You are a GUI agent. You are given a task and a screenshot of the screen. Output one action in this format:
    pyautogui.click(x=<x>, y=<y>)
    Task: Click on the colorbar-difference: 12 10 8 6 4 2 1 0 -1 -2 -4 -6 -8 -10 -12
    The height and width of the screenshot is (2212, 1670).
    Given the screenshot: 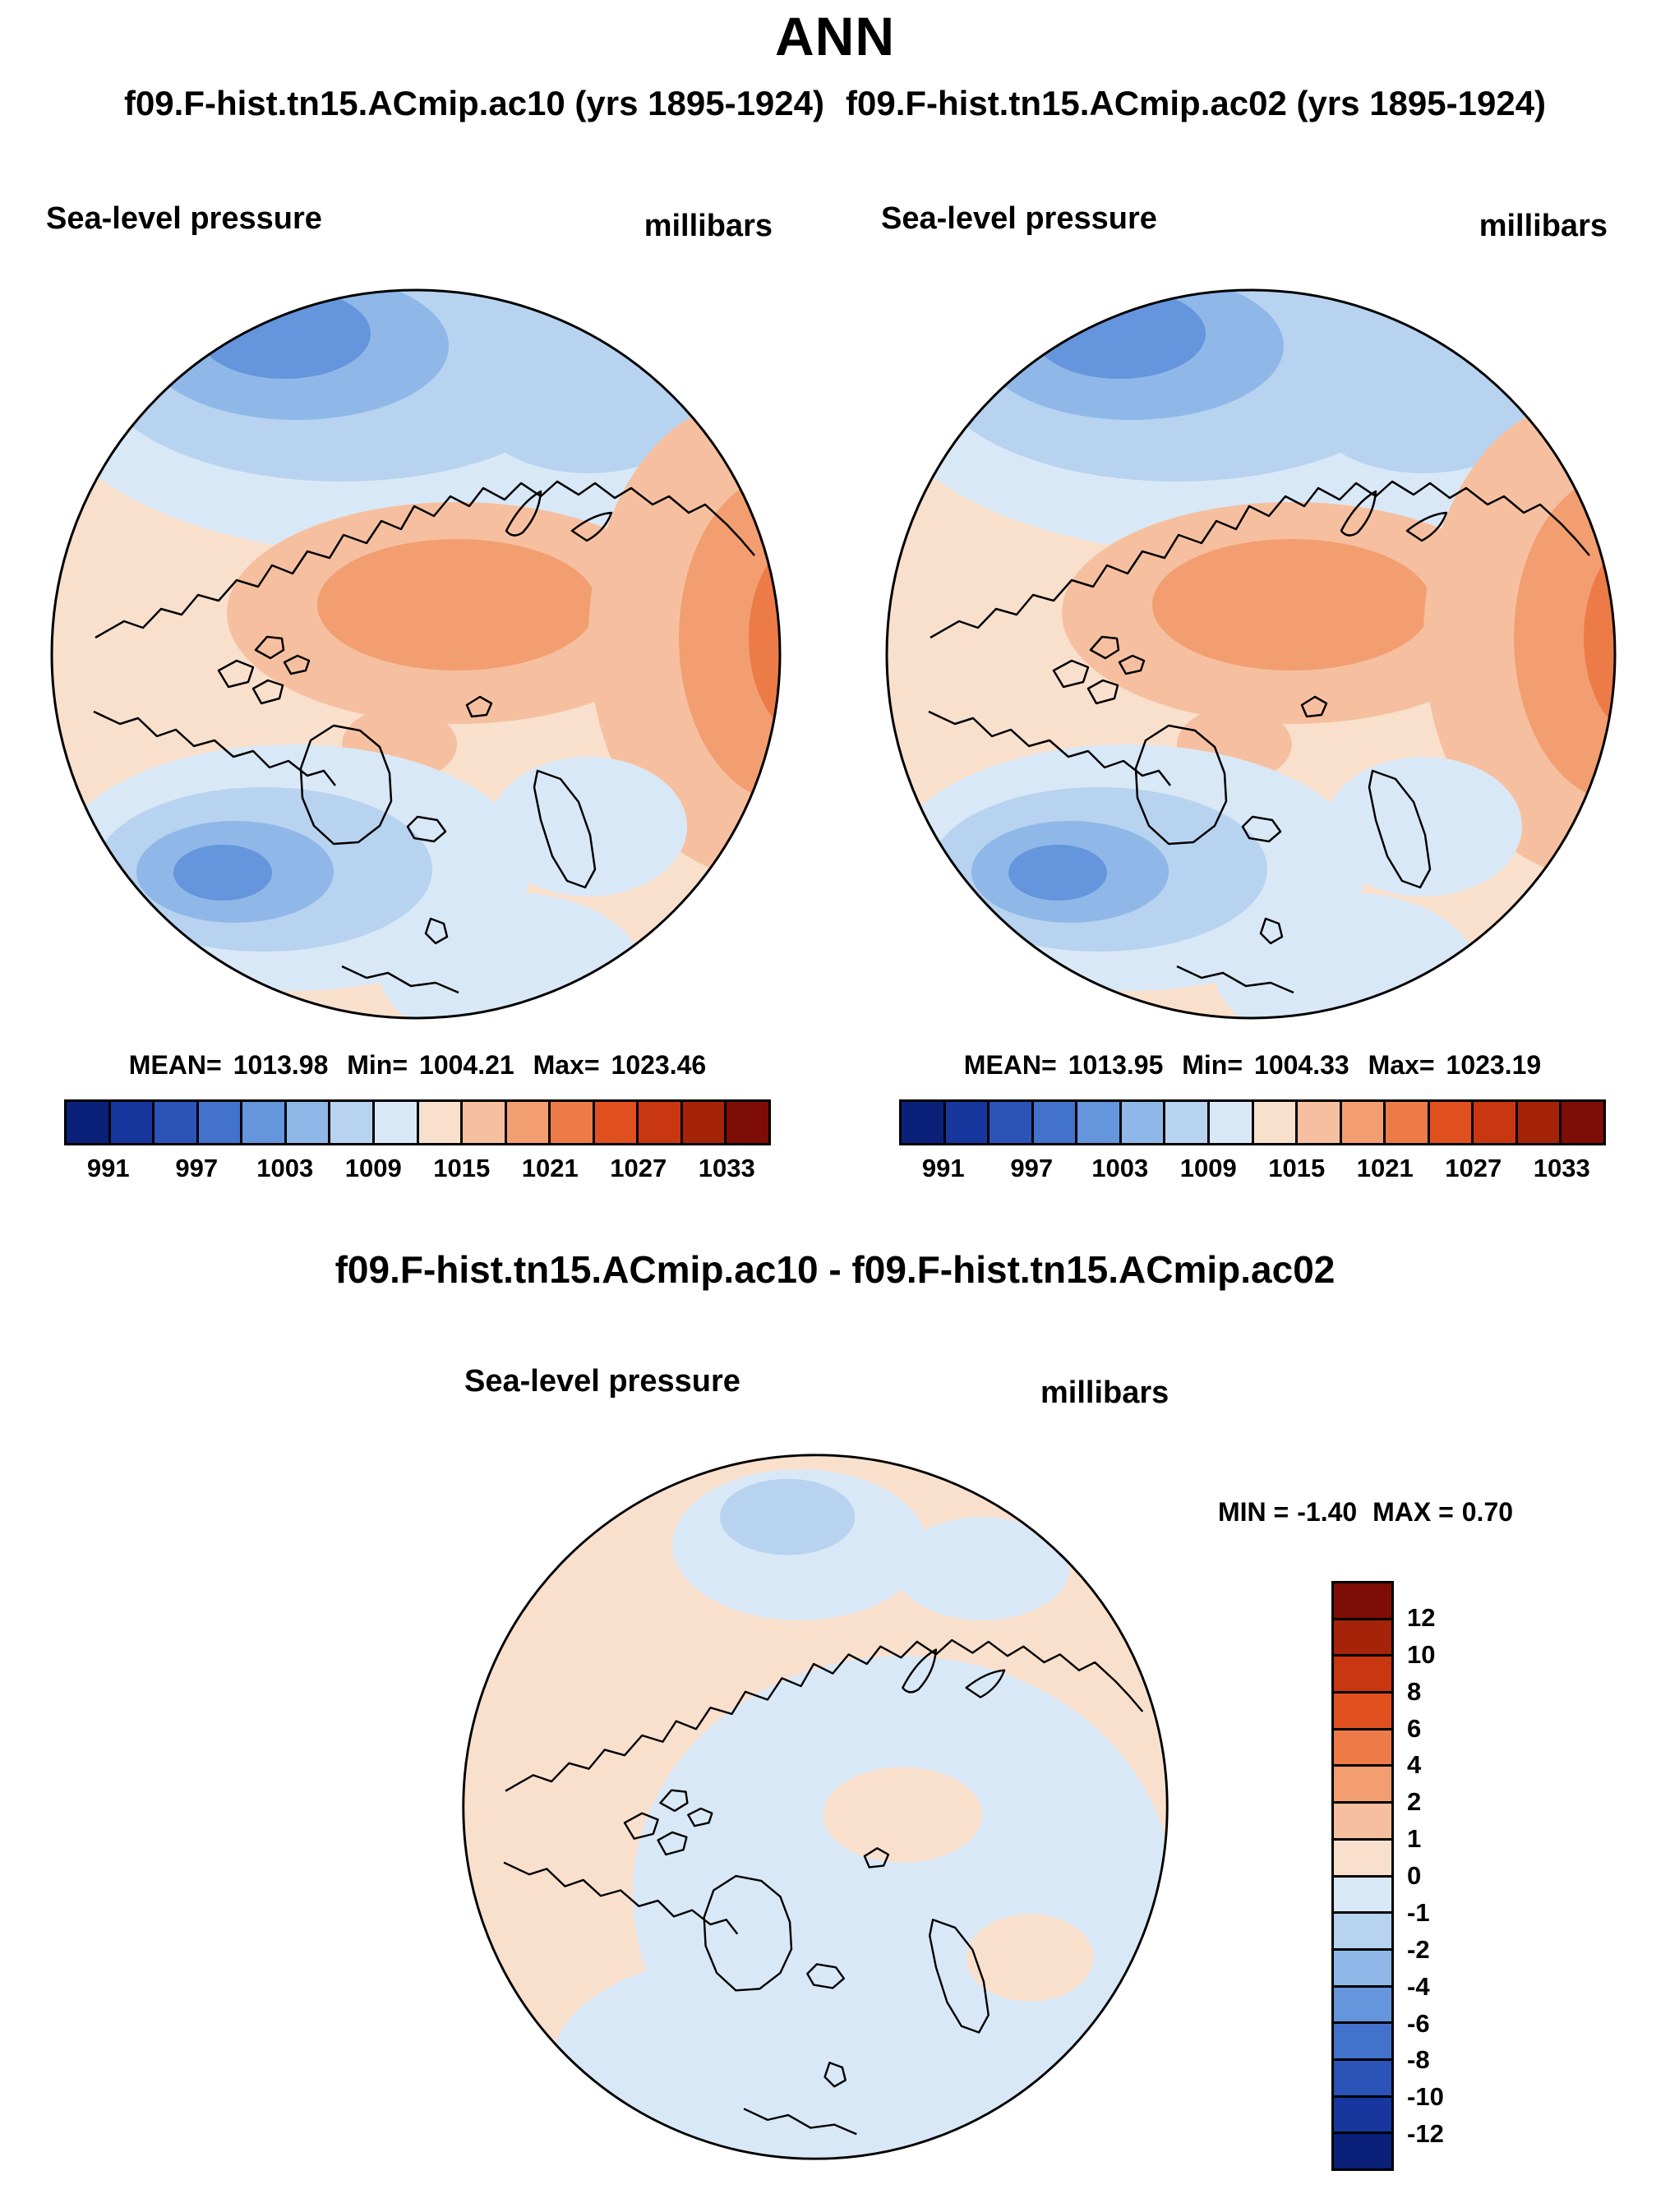 What is the action you would take?
    pyautogui.click(x=1387, y=1876)
    